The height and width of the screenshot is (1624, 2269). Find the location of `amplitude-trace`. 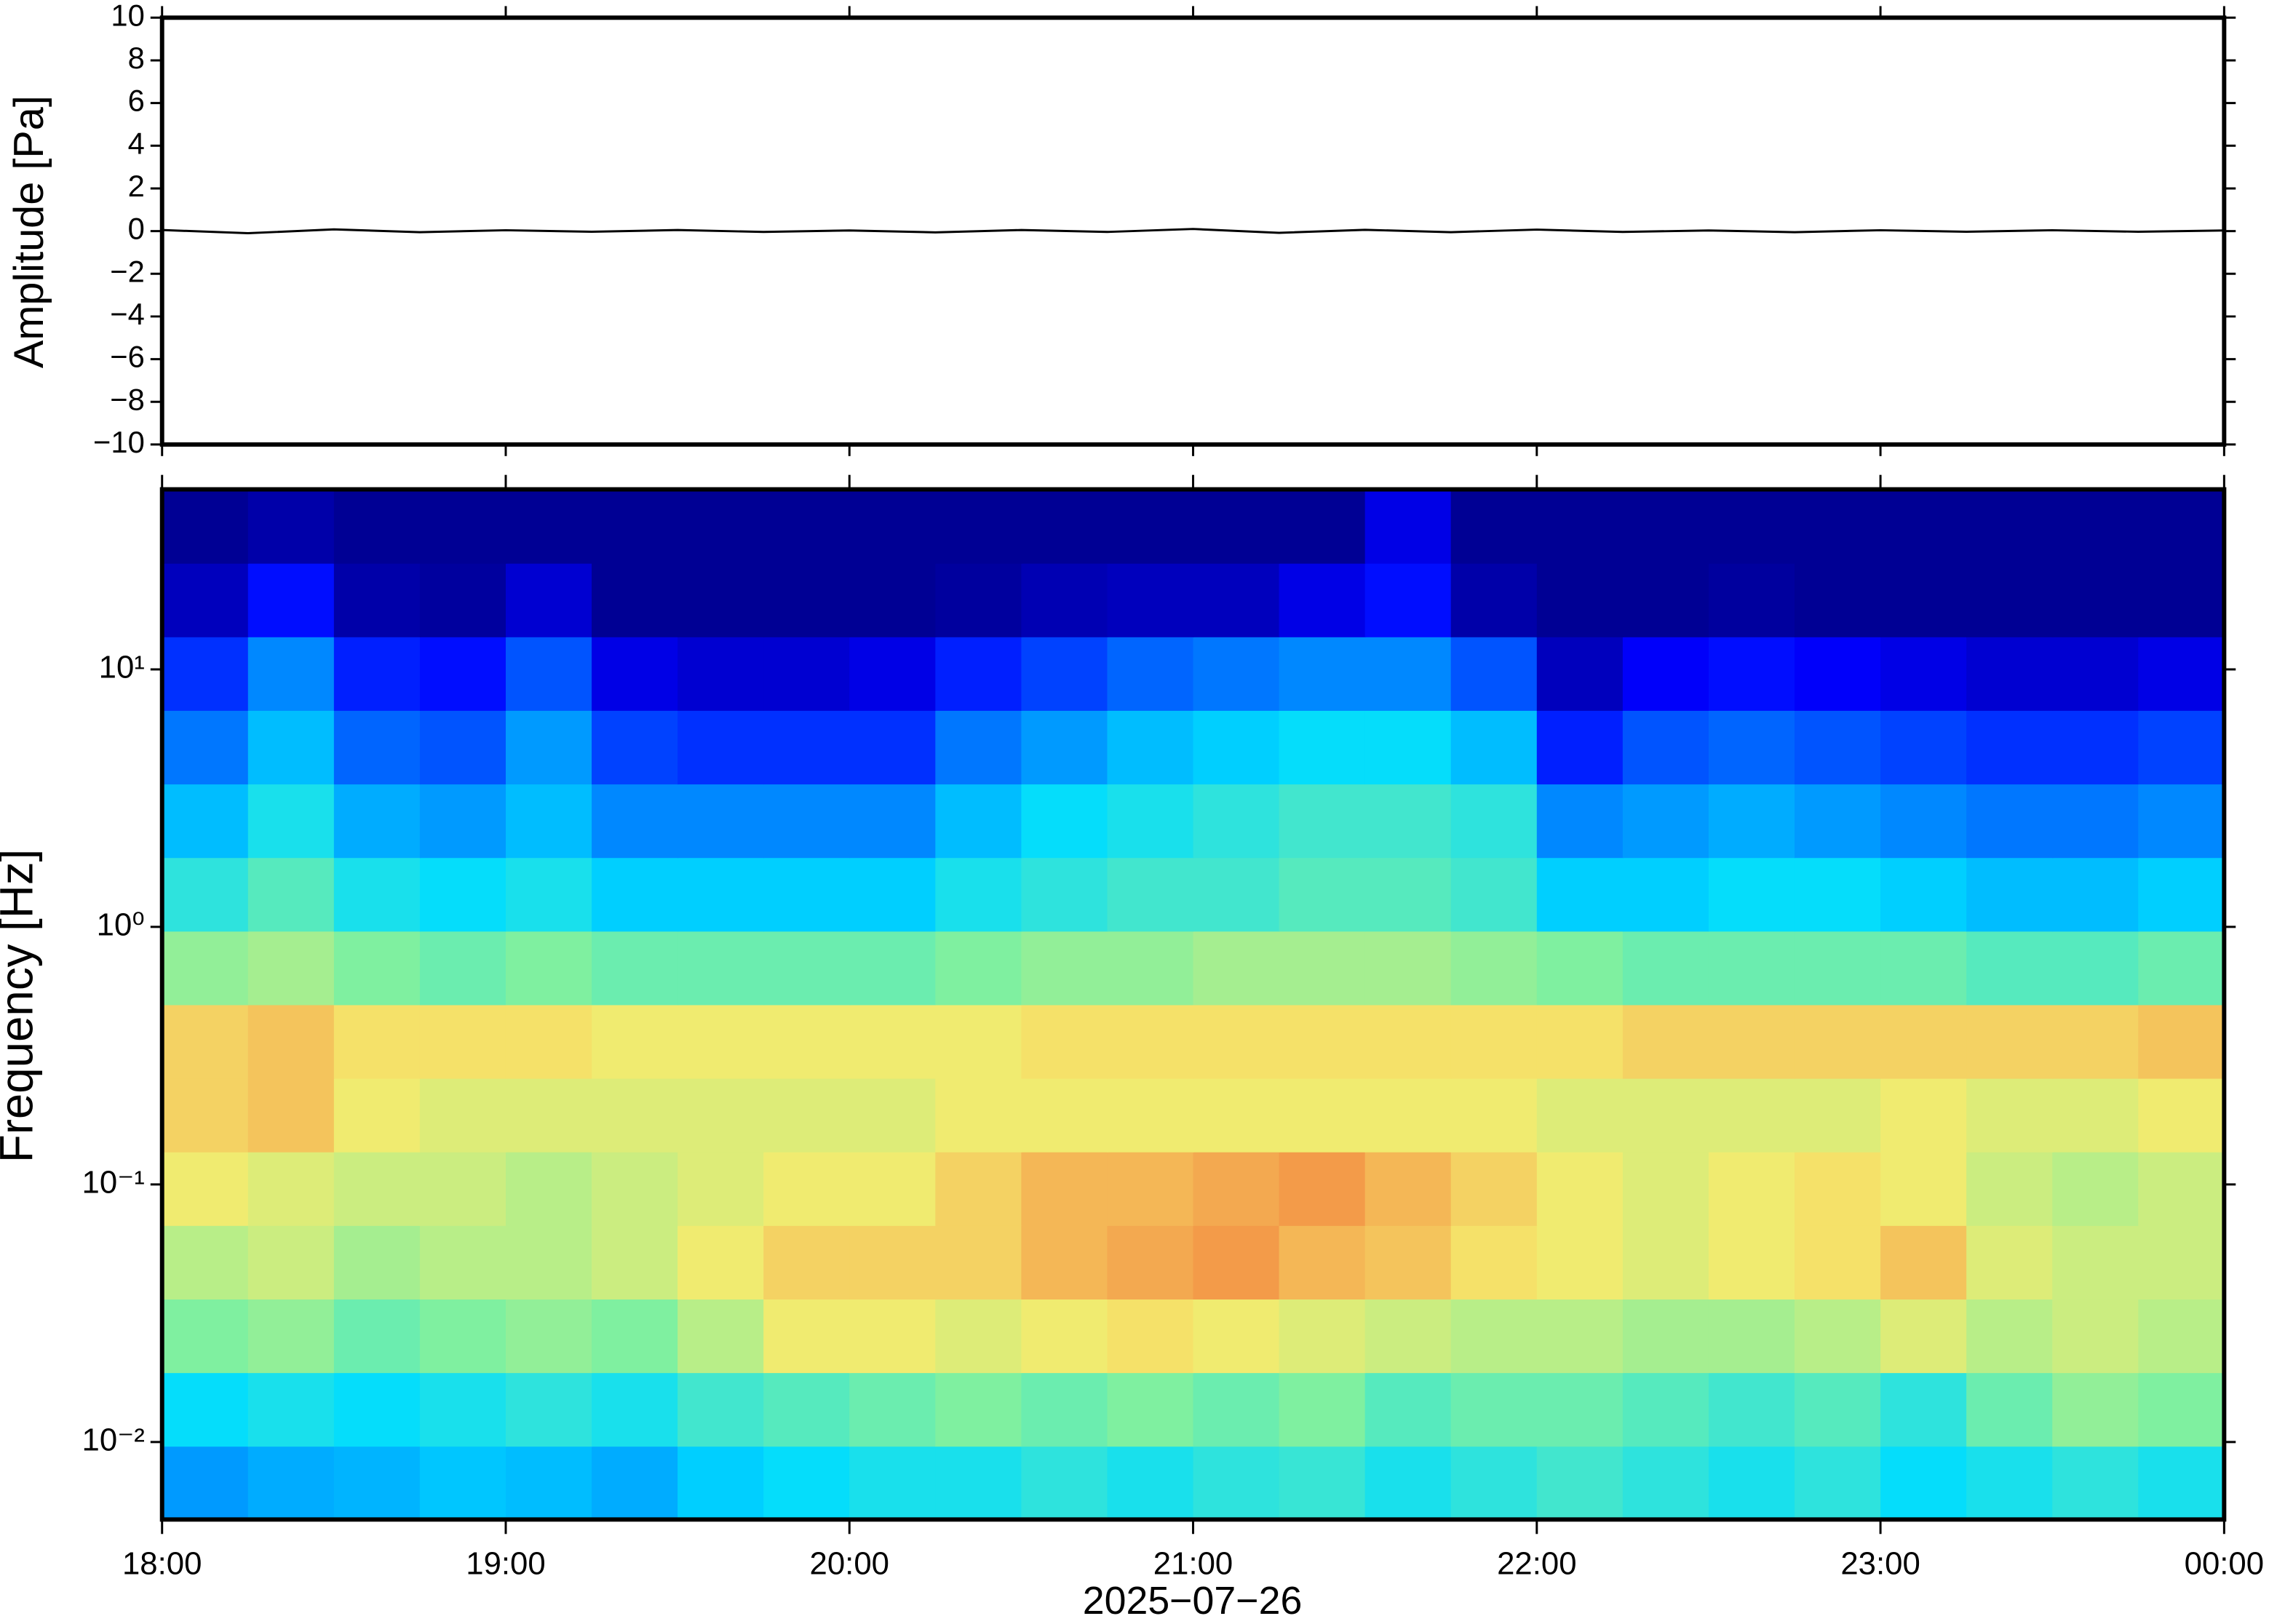

amplitude-trace is located at coordinates (1193, 231).